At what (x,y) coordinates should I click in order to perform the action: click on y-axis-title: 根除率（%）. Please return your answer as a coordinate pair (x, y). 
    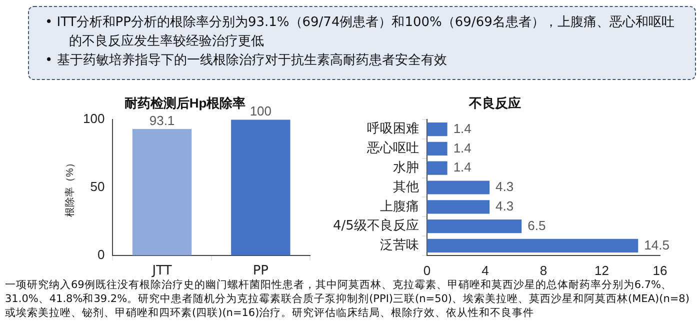
    Looking at the image, I should click on (70, 187).